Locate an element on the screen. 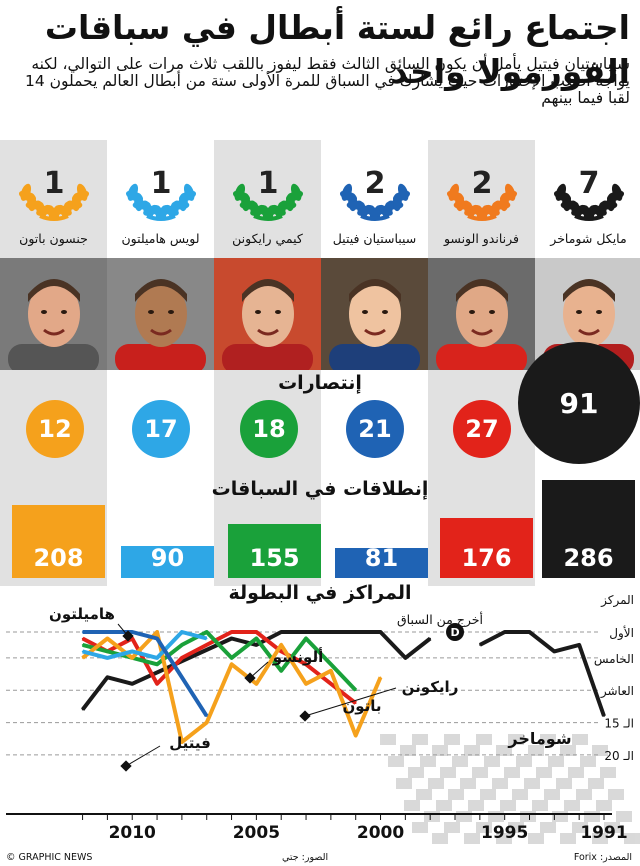  photo-hair is located at coordinates (54, 290).